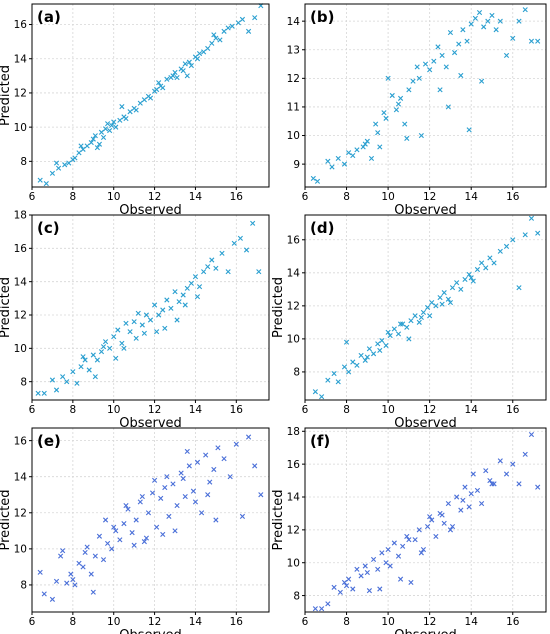  Describe the element at coordinates (237, 622) in the screenshot. I see `x-tick-label: 16` at that location.